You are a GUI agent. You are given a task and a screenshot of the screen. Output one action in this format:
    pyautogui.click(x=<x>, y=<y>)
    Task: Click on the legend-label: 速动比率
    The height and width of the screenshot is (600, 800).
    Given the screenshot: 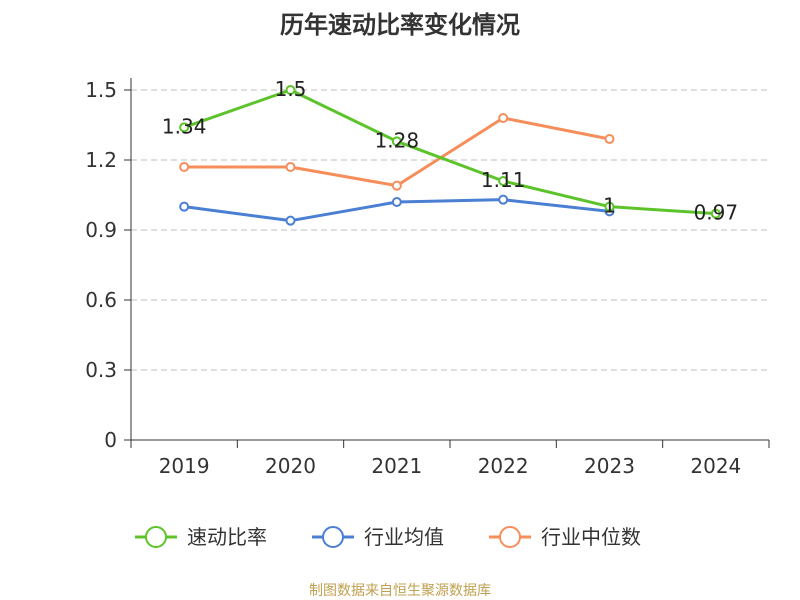 What is the action you would take?
    pyautogui.click(x=227, y=537)
    